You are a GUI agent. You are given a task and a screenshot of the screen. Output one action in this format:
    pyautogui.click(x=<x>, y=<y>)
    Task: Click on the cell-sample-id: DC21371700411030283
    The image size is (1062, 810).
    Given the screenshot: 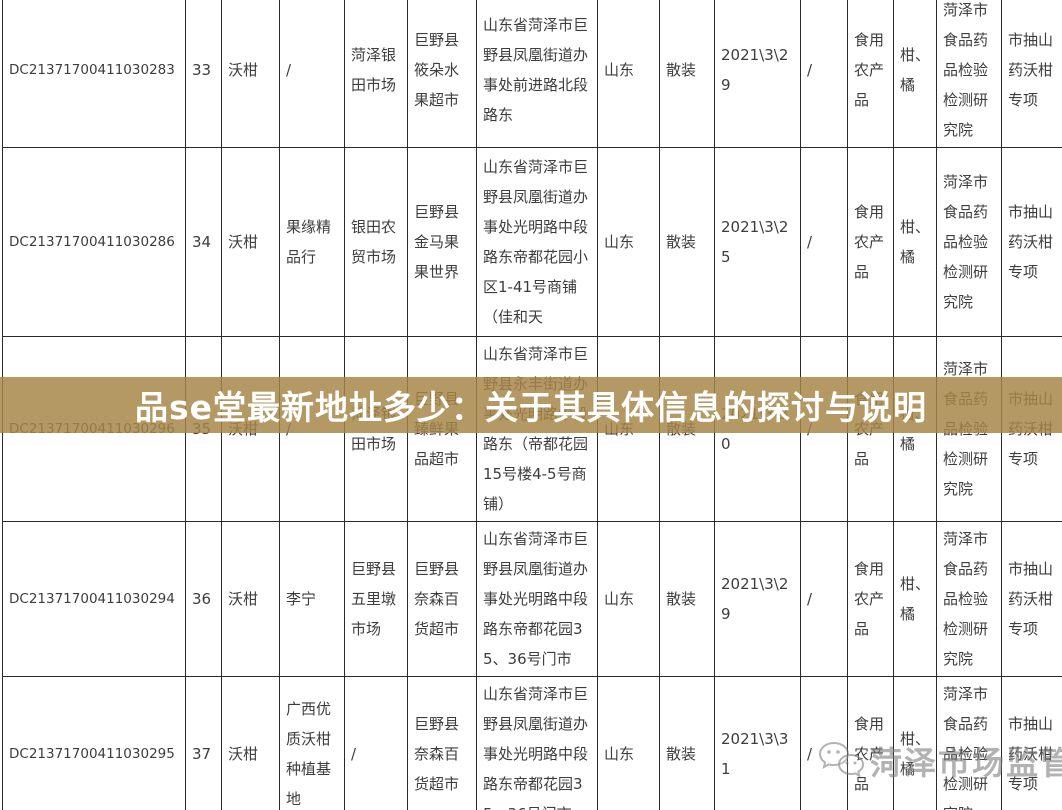 What is the action you would take?
    pyautogui.click(x=94, y=74)
    